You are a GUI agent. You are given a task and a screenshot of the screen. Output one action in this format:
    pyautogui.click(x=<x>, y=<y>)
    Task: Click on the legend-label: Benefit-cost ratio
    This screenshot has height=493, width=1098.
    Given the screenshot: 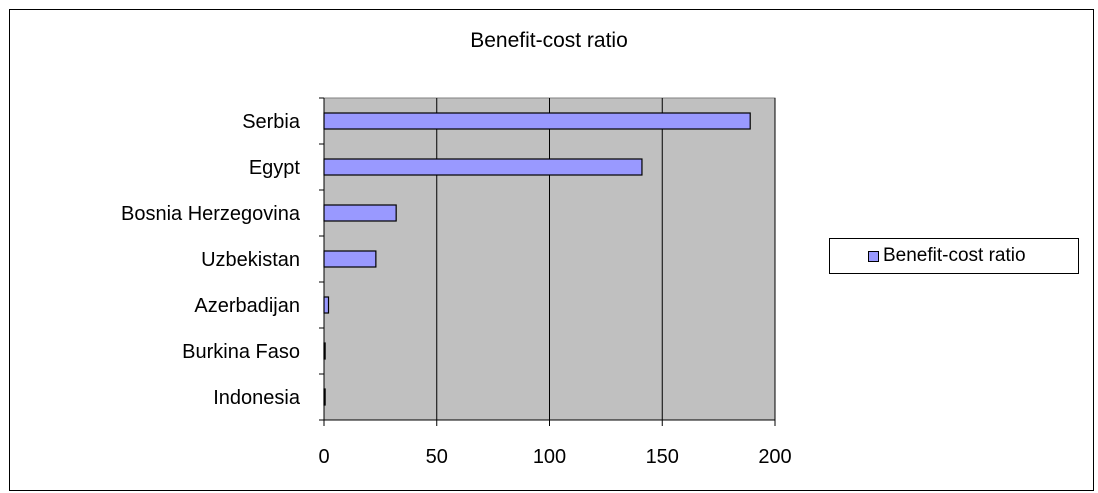 What is the action you would take?
    pyautogui.click(x=954, y=255)
    